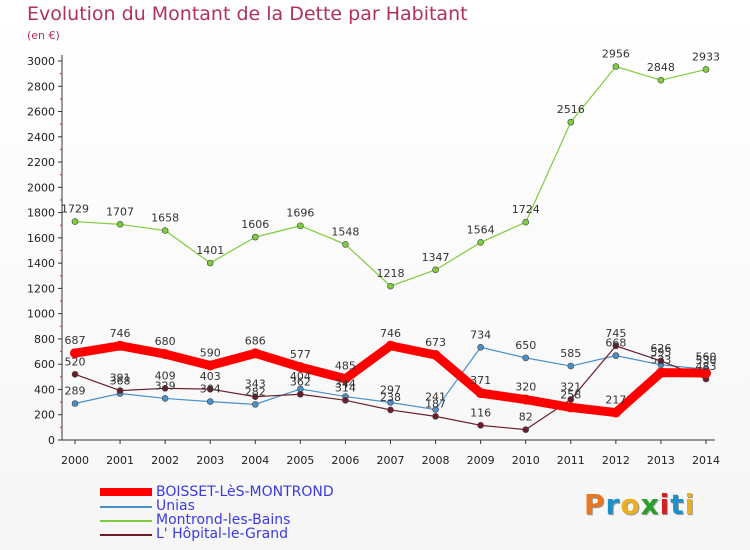 Image resolution: width=750 pixels, height=550 pixels. What do you see at coordinates (595, 504) in the screenshot?
I see `brand-letter: P` at bounding box center [595, 504].